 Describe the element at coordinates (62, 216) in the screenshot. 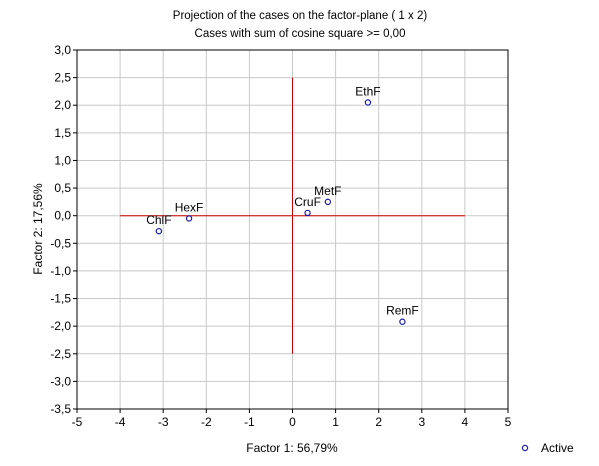

I see `y-tick-label: 0,0` at that location.